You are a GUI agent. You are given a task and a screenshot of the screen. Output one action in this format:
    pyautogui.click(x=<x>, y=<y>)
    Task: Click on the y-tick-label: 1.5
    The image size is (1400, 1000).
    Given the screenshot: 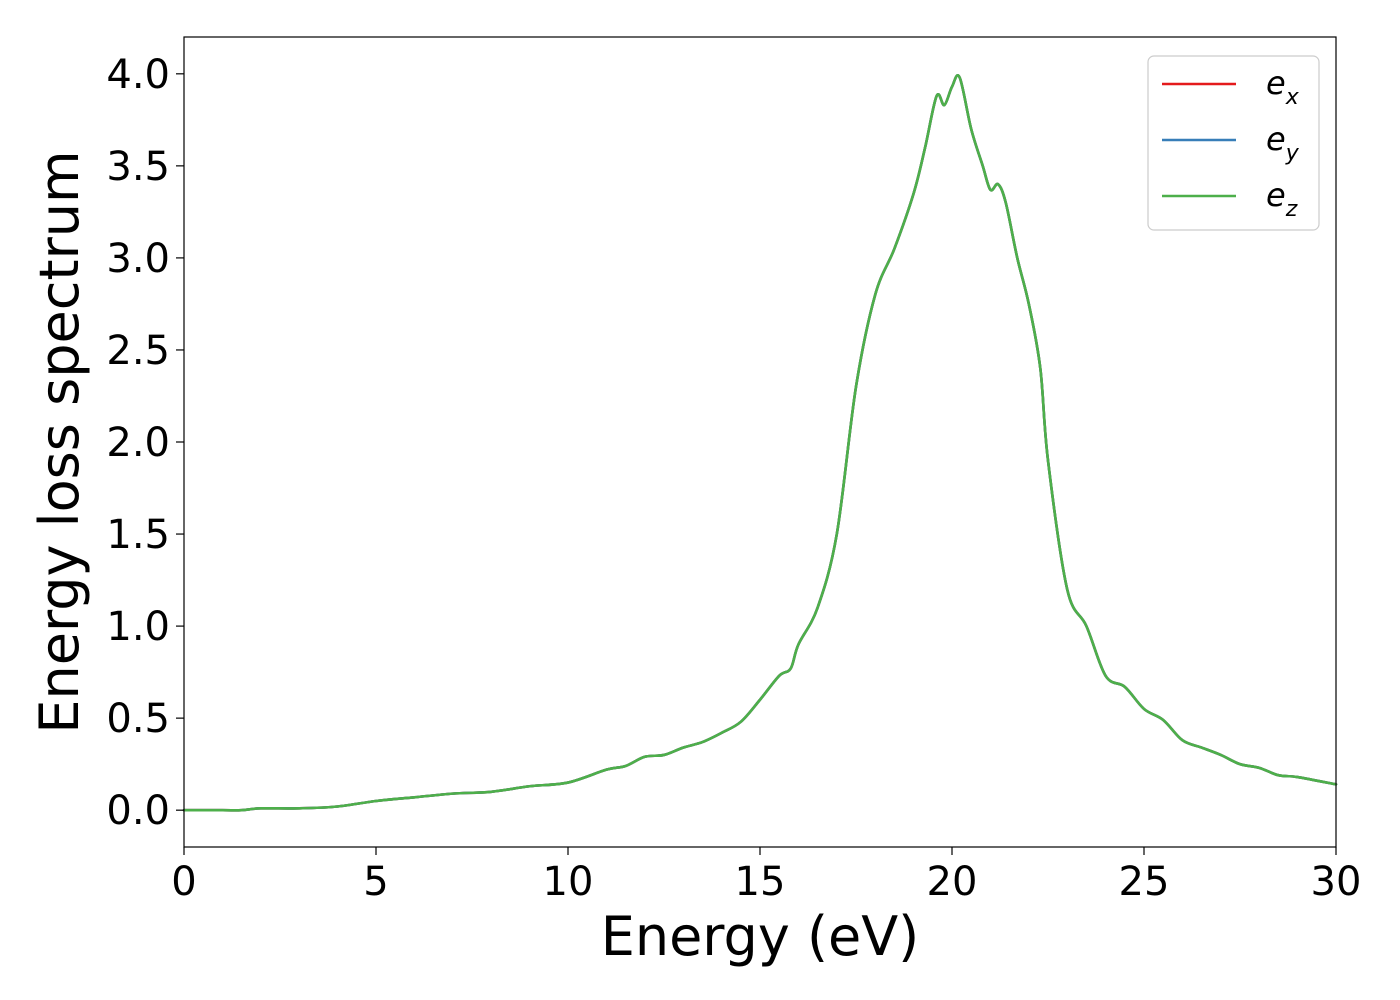 What is the action you would take?
    pyautogui.click(x=138, y=535)
    